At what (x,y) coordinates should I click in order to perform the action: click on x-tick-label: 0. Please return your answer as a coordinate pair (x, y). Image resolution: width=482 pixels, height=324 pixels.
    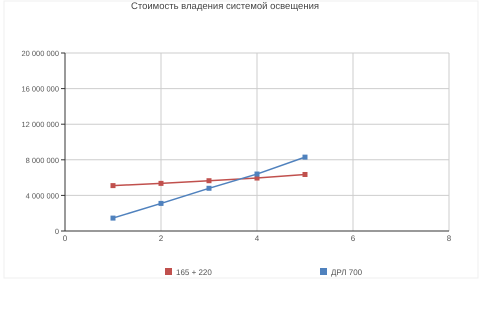
    Looking at the image, I should click on (65, 238).